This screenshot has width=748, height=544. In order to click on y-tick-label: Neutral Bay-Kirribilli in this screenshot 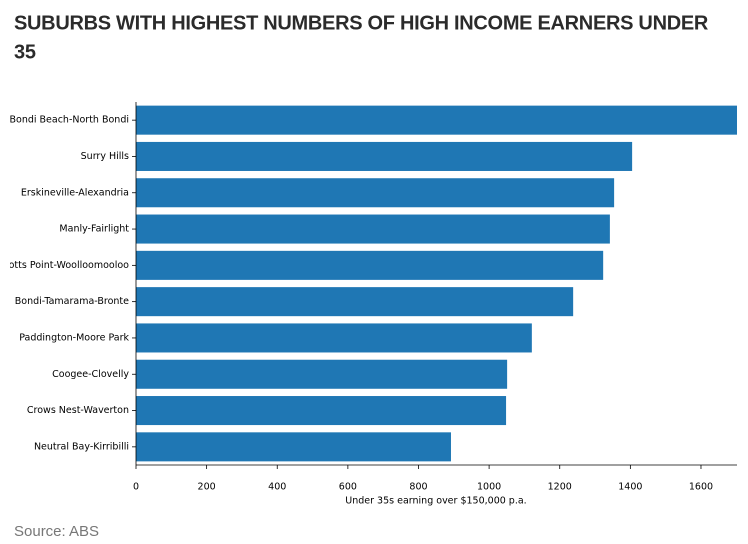, I will do `click(81, 446)`.